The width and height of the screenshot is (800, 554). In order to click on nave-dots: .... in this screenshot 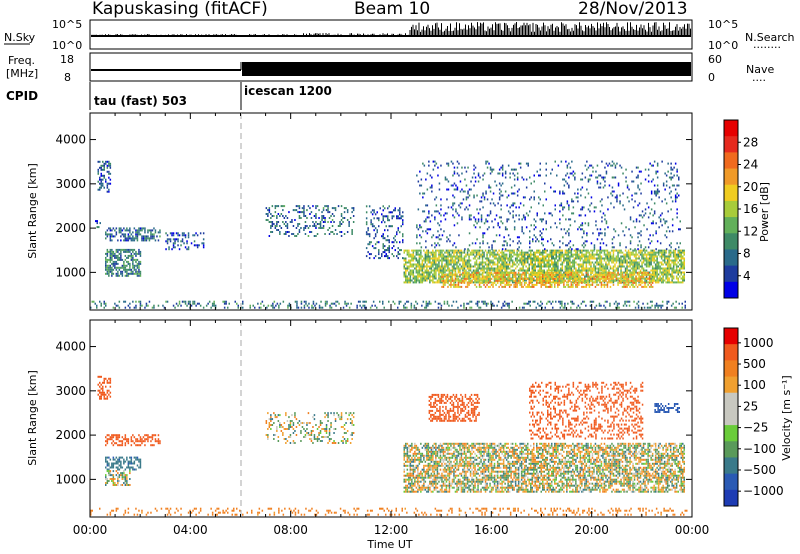, I will do `click(759, 77)`.